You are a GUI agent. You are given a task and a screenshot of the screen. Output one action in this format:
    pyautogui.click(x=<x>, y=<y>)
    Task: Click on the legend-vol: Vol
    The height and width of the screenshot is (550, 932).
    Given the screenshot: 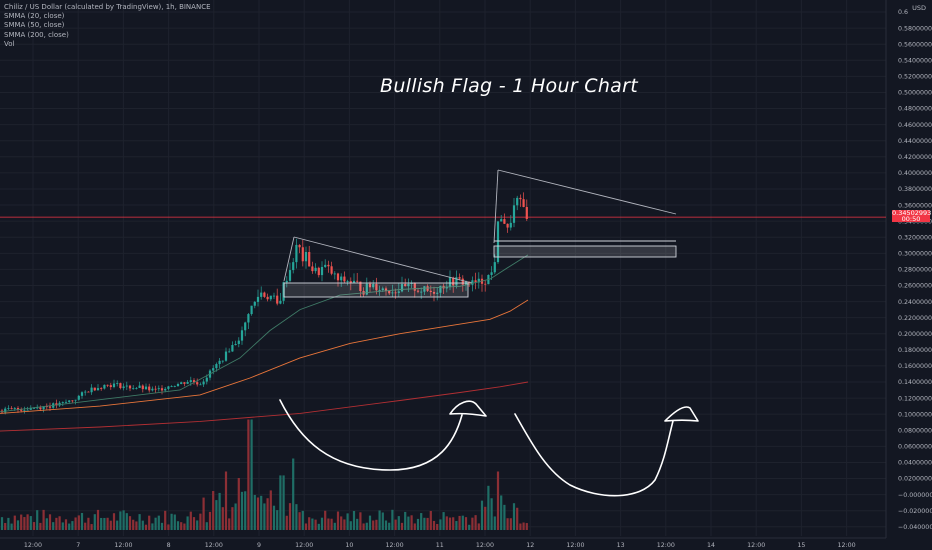 What is the action you would take?
    pyautogui.click(x=9, y=43)
    